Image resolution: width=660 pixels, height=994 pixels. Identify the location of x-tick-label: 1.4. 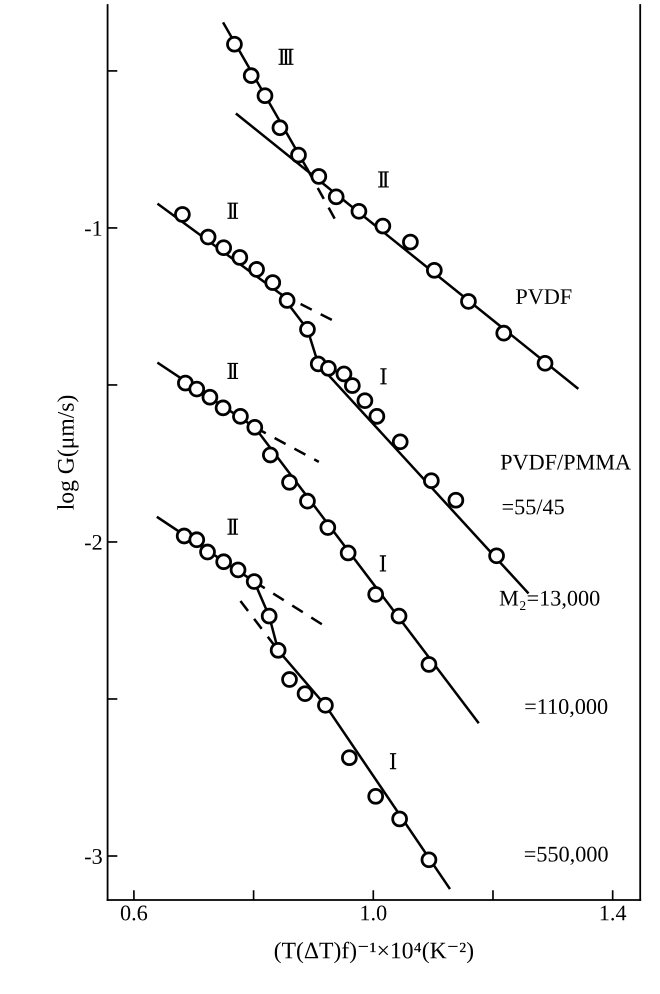
(613, 913).